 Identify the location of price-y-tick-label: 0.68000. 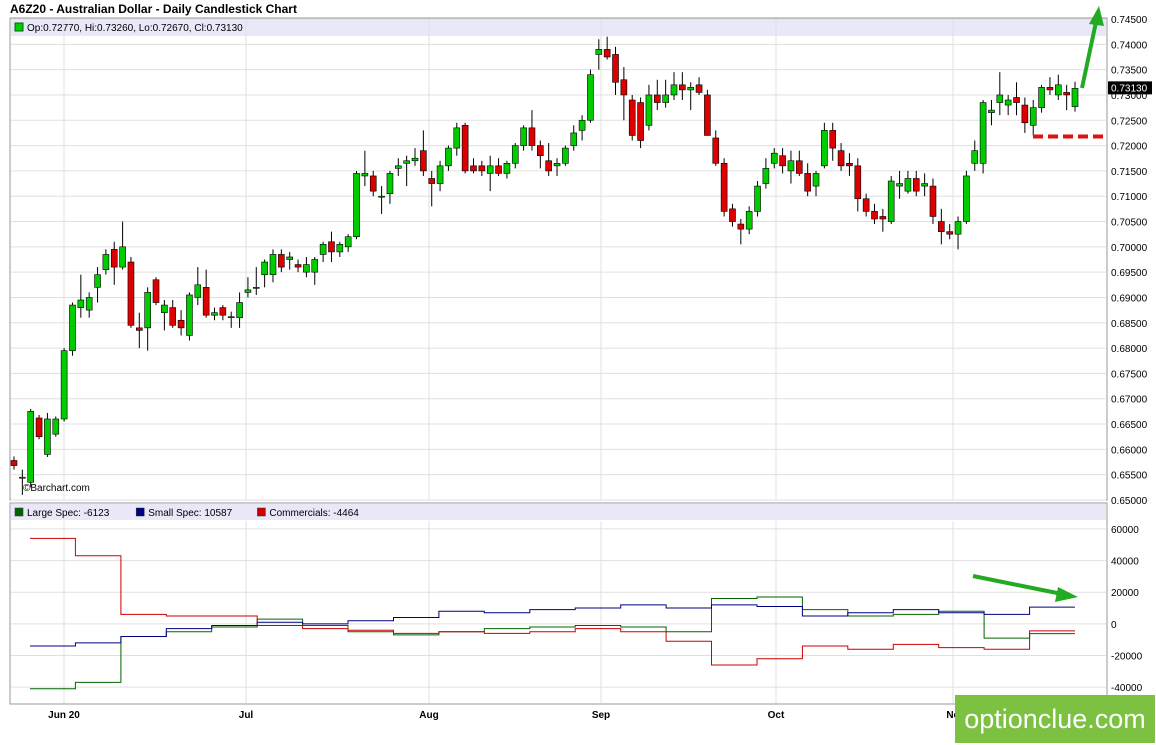
(1129, 349).